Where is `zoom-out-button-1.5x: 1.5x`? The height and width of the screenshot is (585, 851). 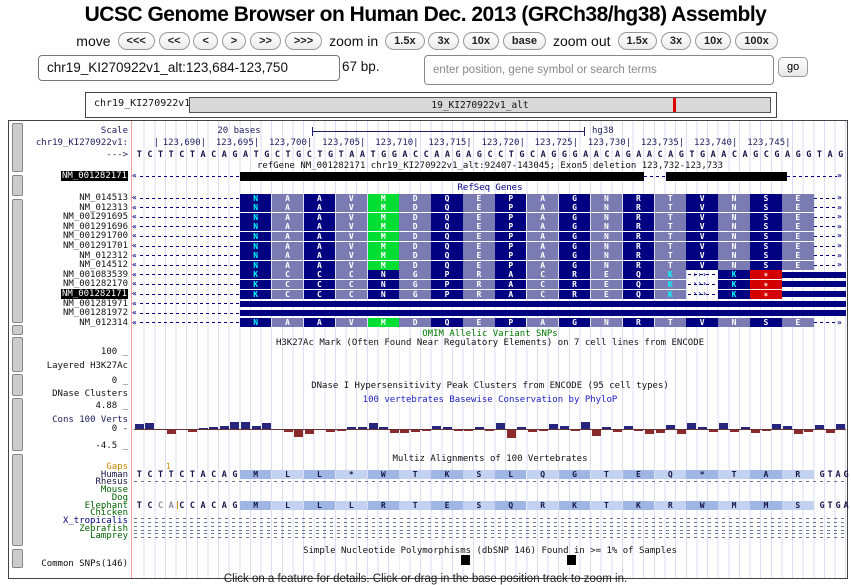 zoom-out-button-1.5x: 1.5x is located at coordinates (637, 41).